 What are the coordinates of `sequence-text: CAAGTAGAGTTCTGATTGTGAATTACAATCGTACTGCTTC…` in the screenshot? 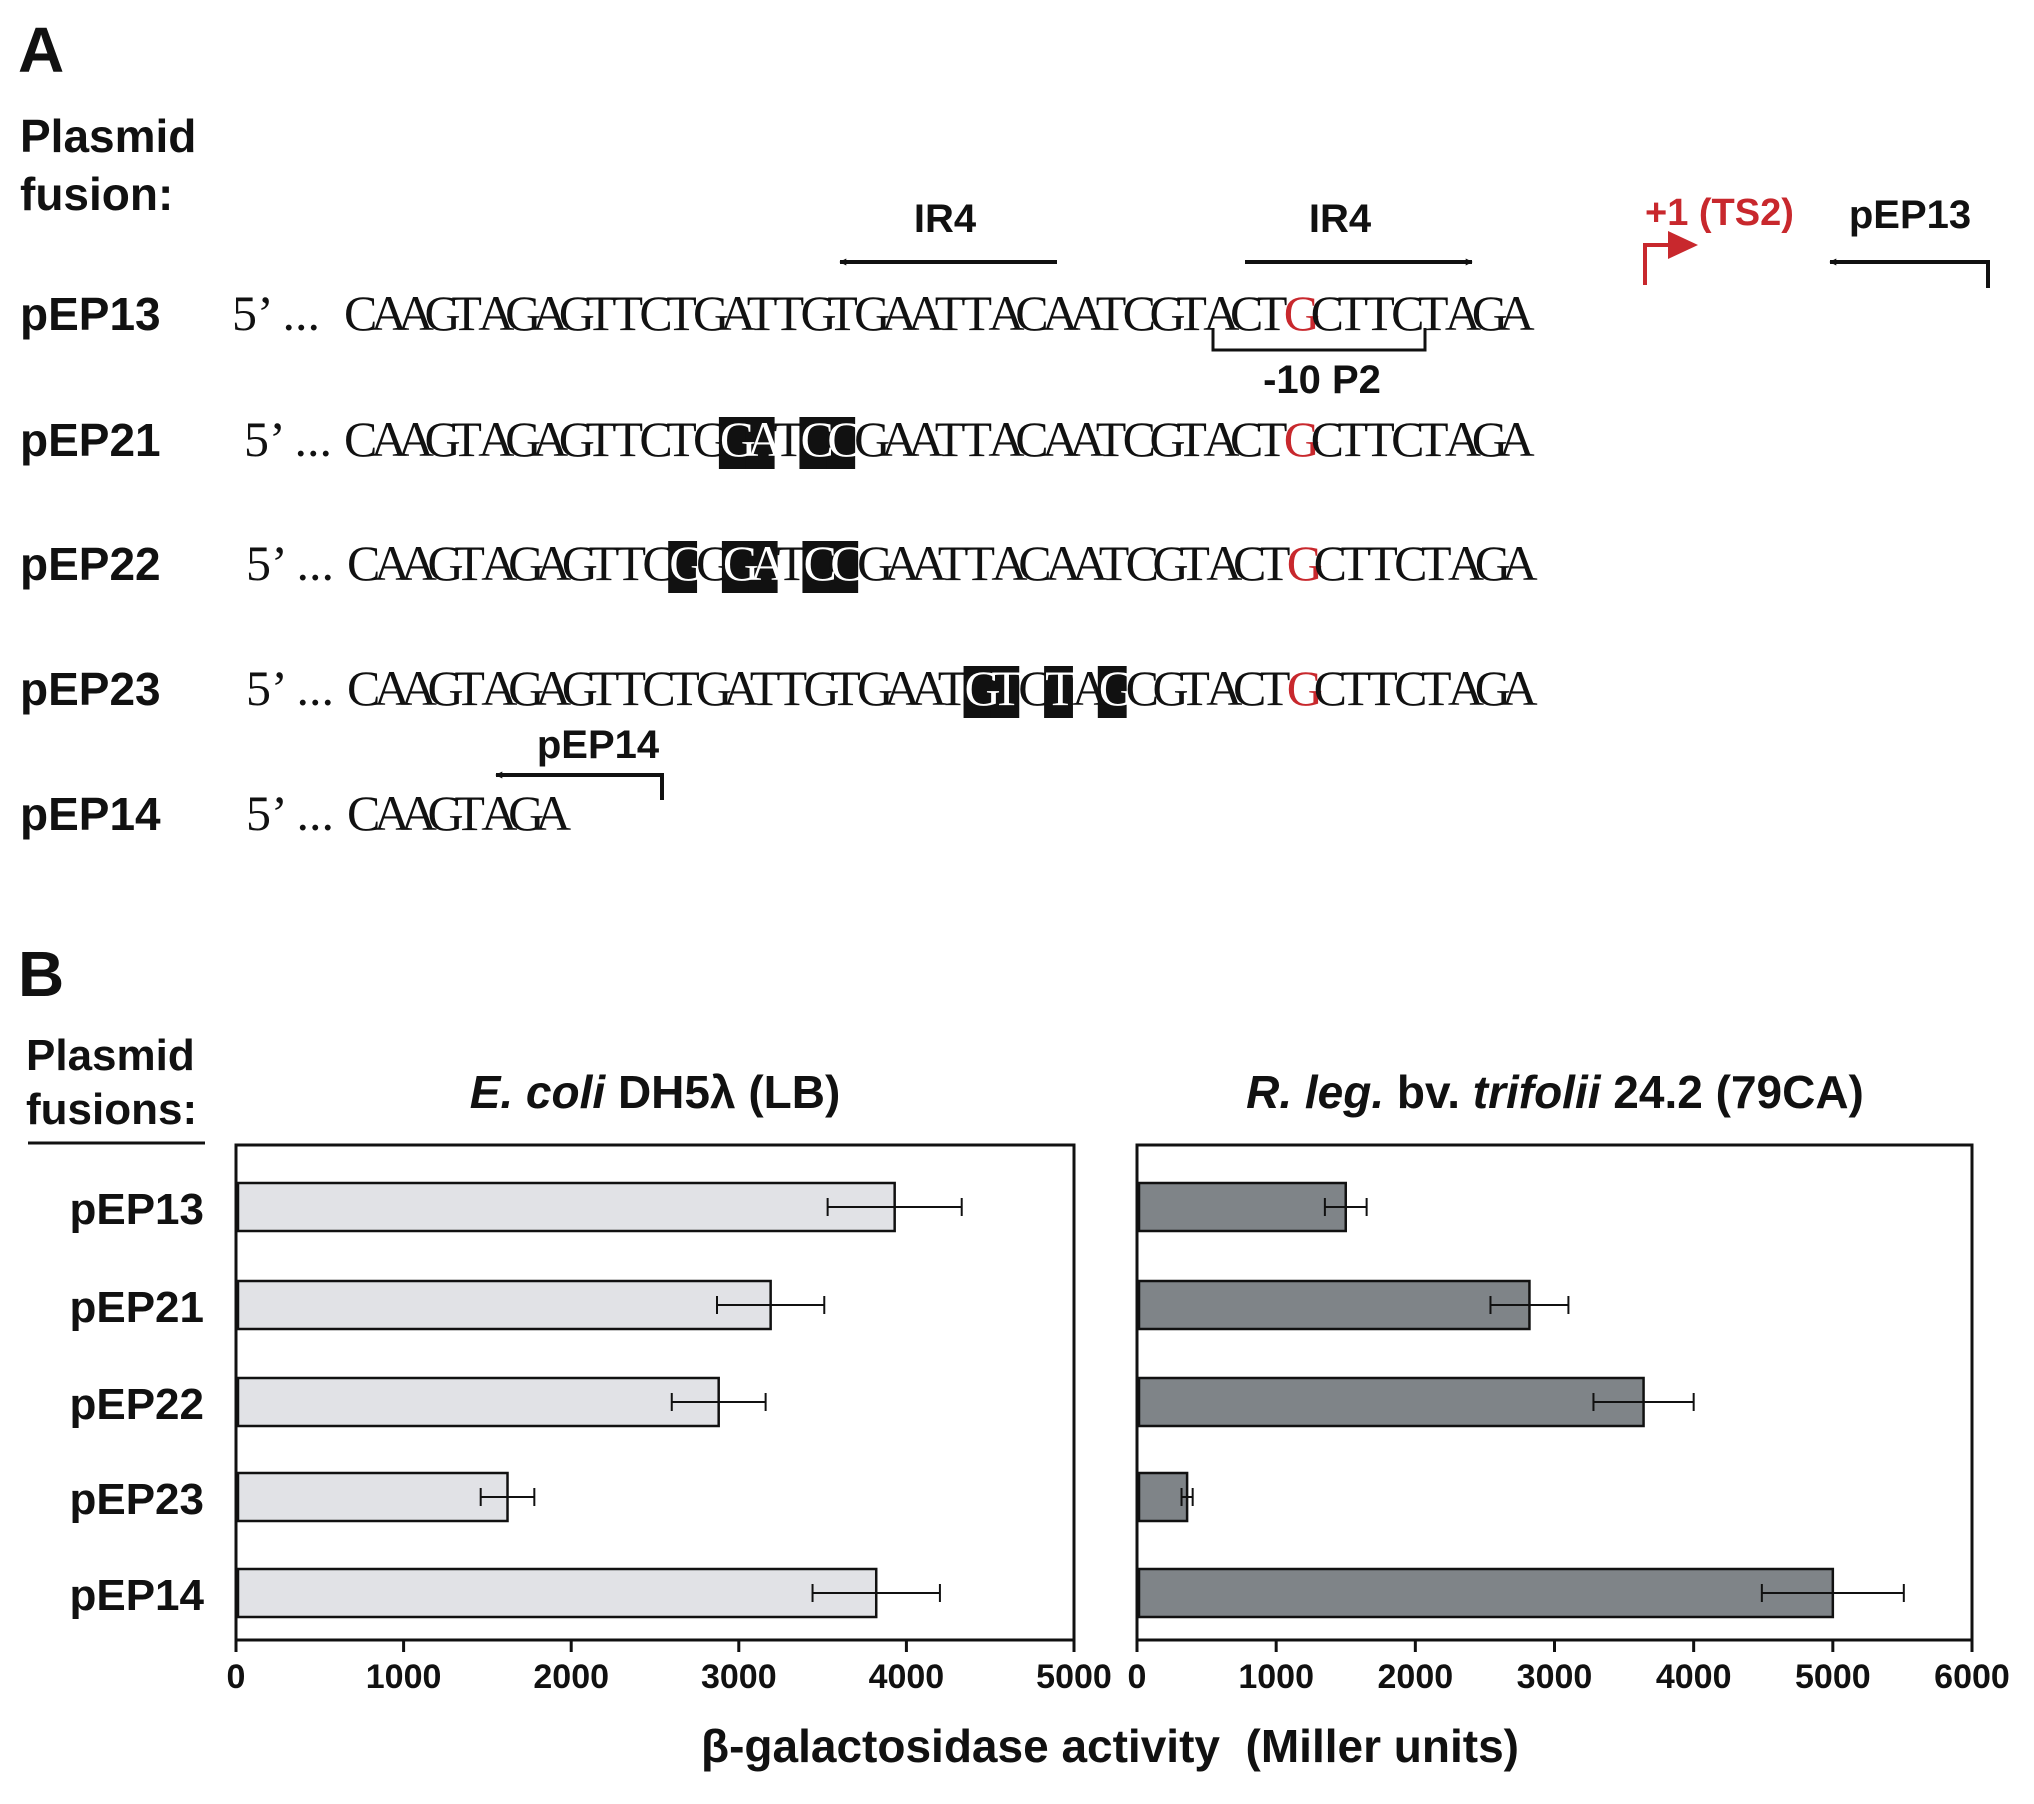 It's located at (939, 313).